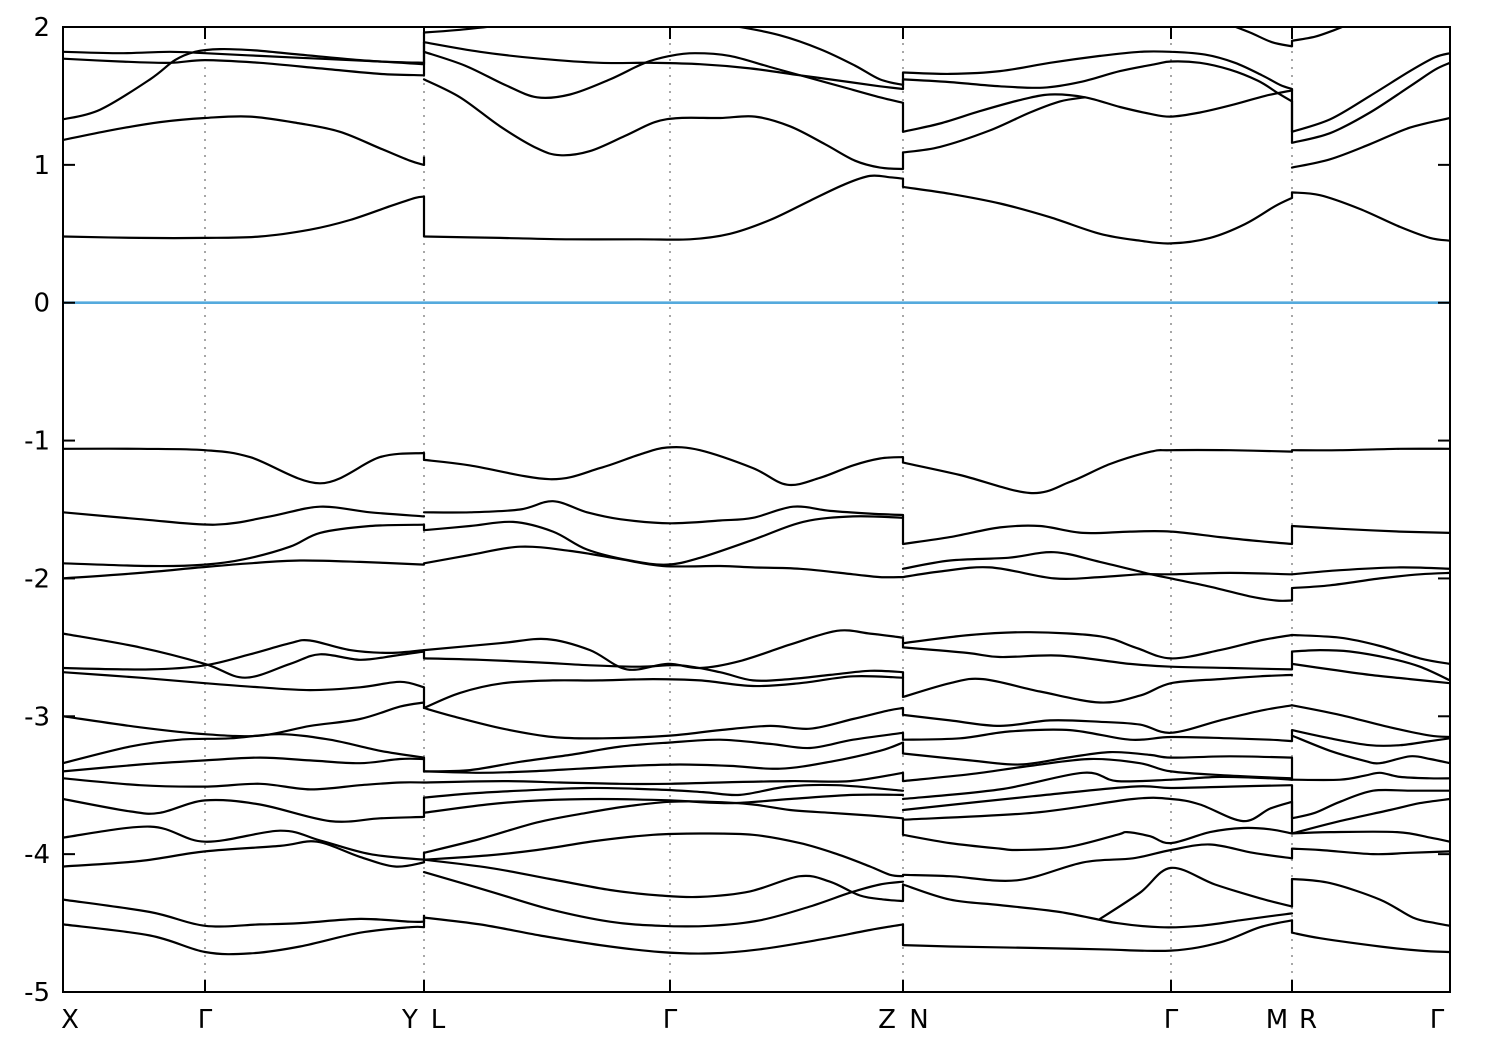 This screenshot has width=1500, height=1050. Describe the element at coordinates (409, 1020) in the screenshot. I see `k-point-label: Y` at that location.